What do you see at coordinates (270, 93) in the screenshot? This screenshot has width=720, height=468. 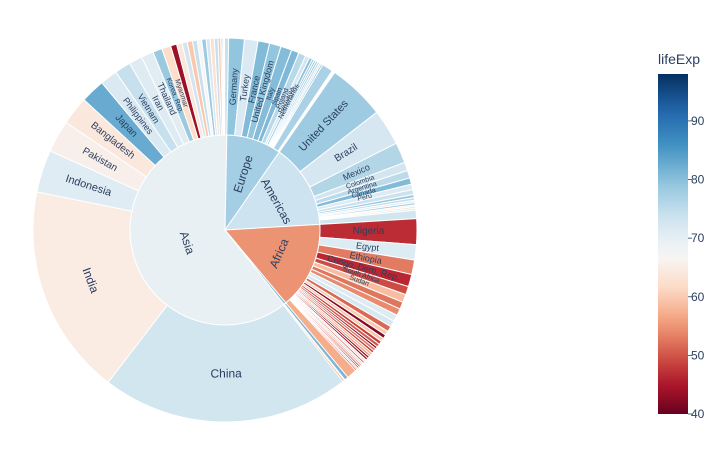 I see `country-label: Italy` at bounding box center [270, 93].